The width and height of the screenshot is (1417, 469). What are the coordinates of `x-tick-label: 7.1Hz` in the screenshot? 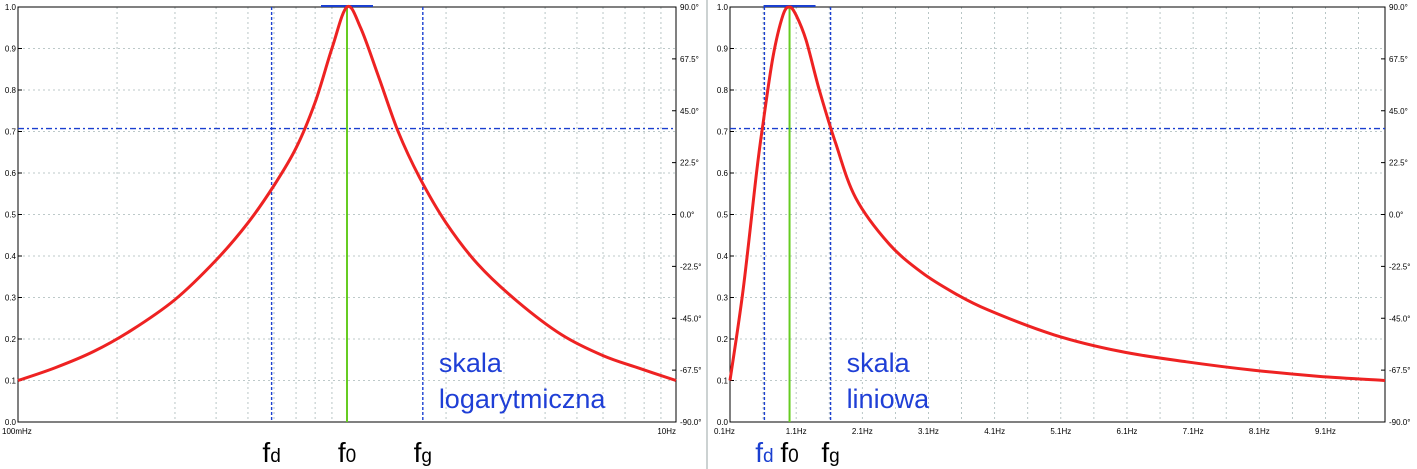 It's located at (1193, 431).